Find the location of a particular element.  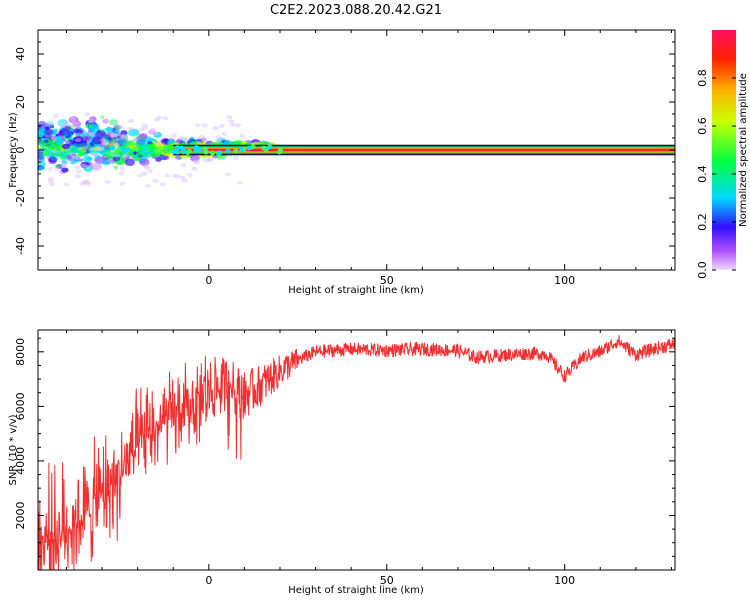

x-tick-label: 100 is located at coordinates (564, 580).